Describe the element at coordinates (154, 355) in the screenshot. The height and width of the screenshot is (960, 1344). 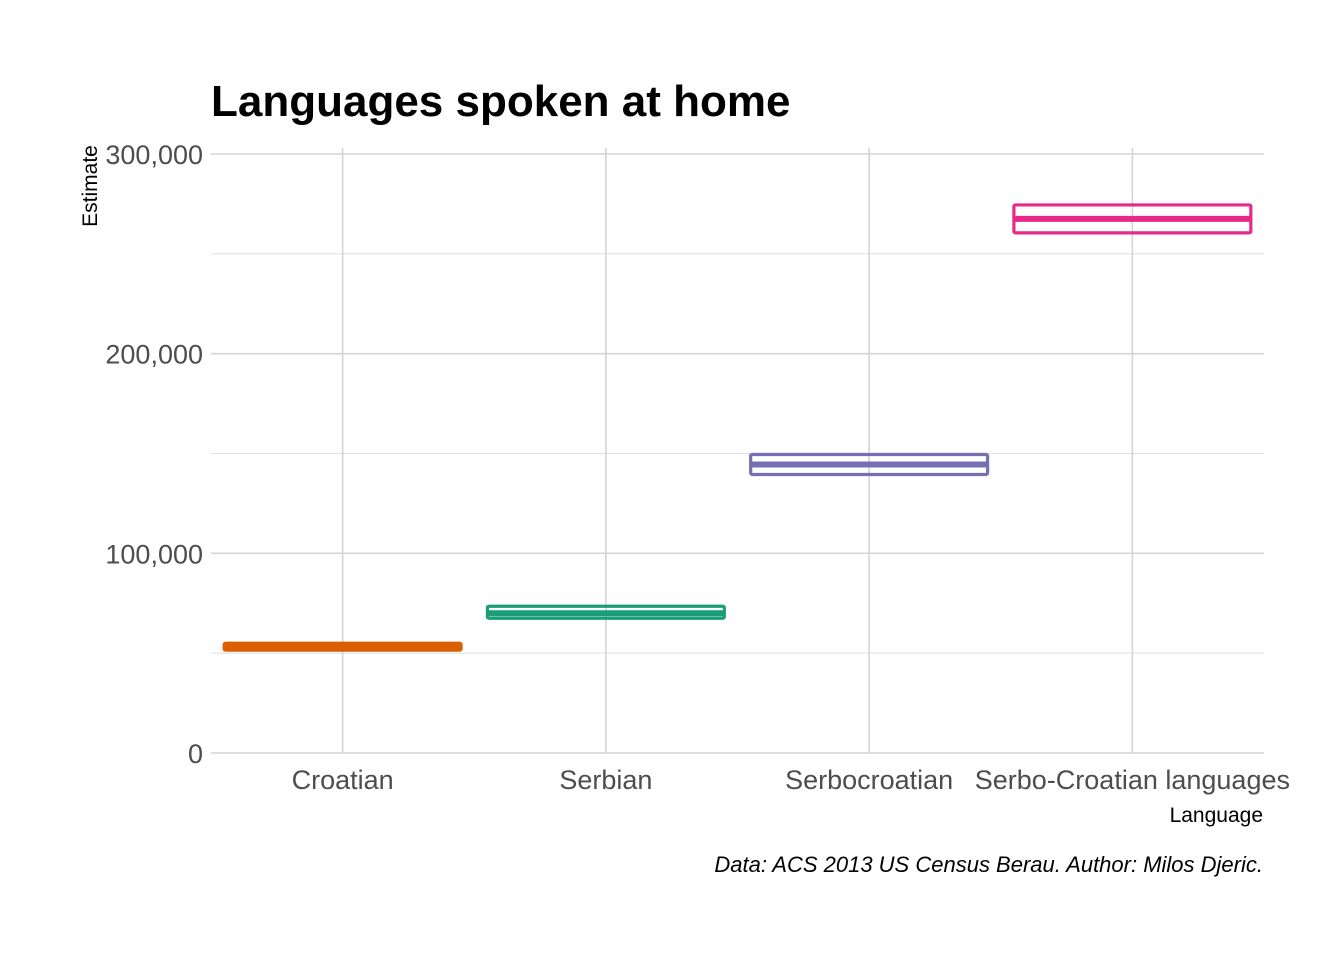
I see `y-tick-label: 200,000` at that location.